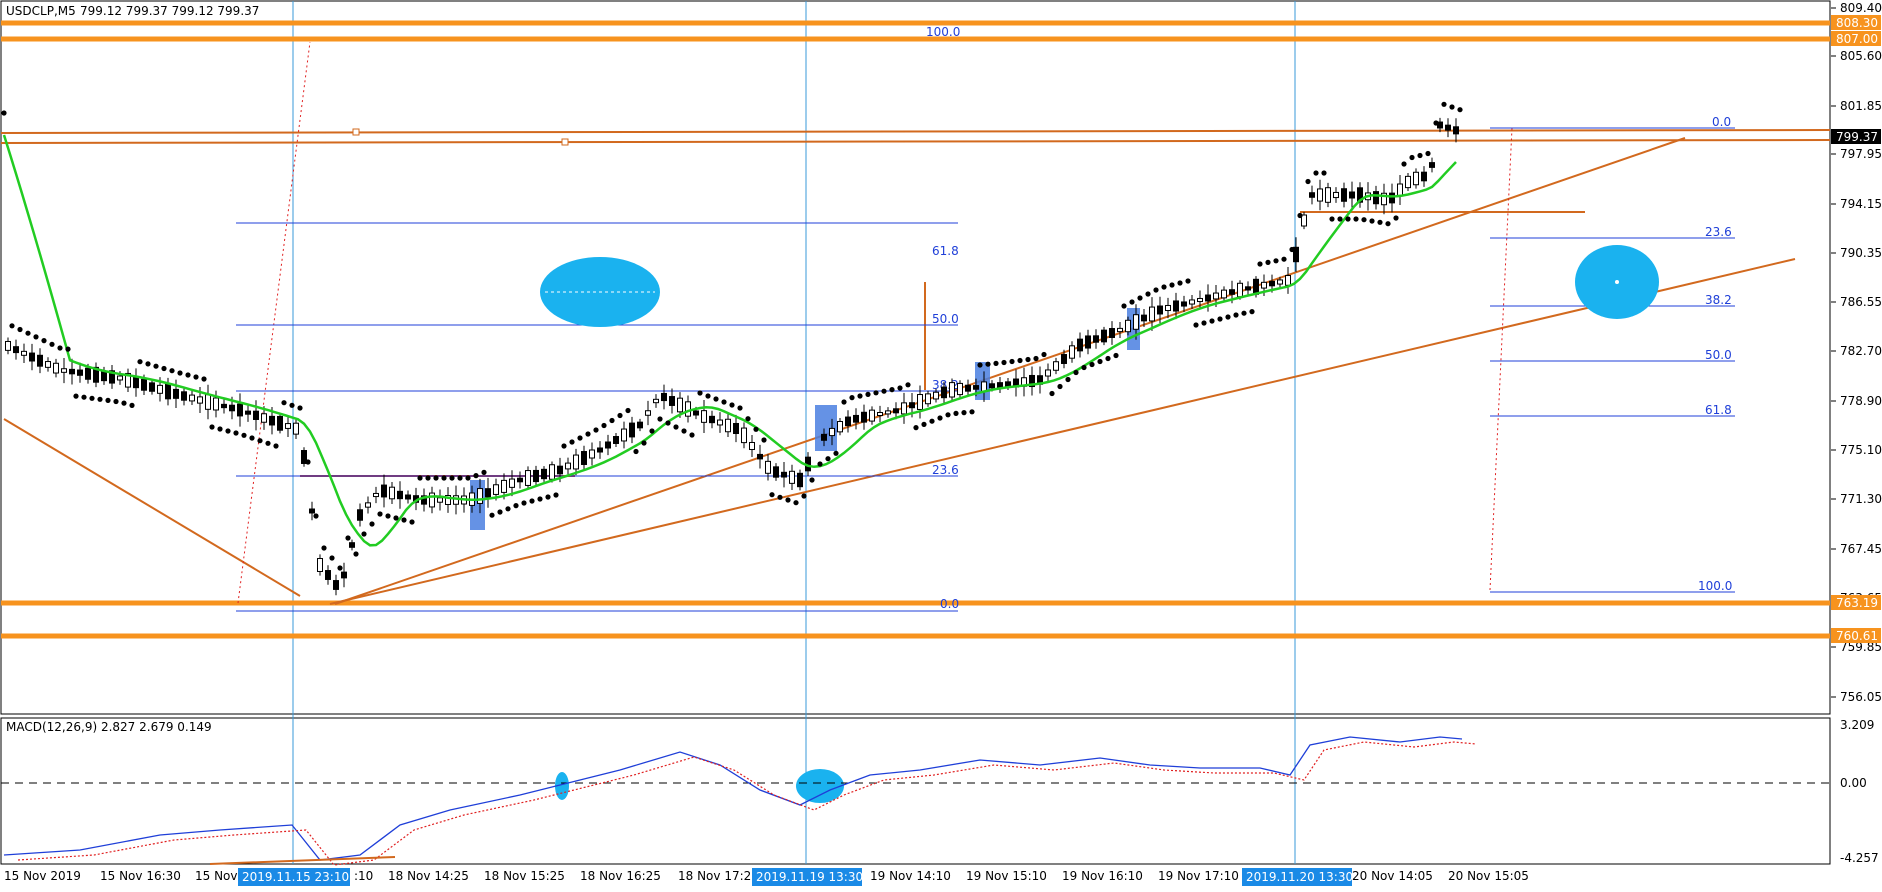 The height and width of the screenshot is (892, 1882). I want to click on macd-trendline, so click(302, 860).